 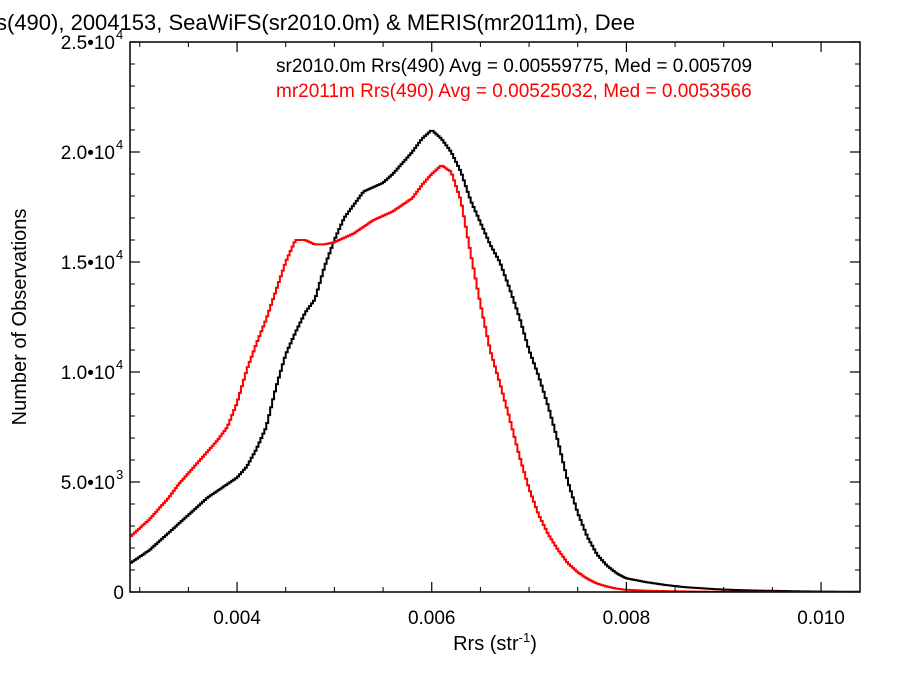 What do you see at coordinates (432, 618) in the screenshot?
I see `x-tick-label: 0.006` at bounding box center [432, 618].